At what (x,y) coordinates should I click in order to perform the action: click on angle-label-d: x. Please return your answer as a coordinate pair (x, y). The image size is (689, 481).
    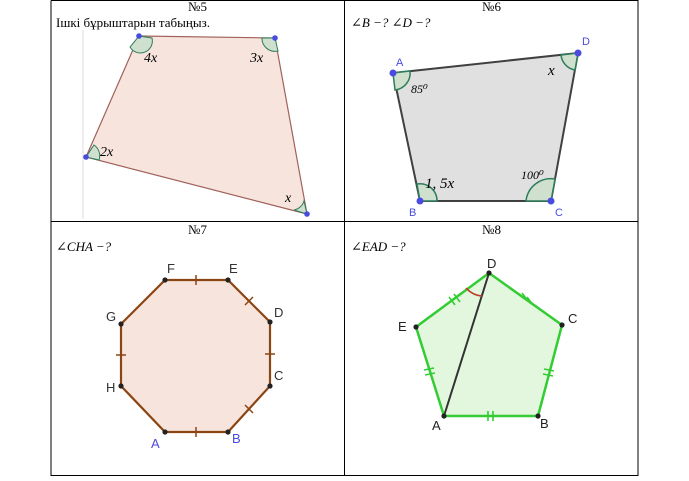
    Looking at the image, I should click on (551, 71).